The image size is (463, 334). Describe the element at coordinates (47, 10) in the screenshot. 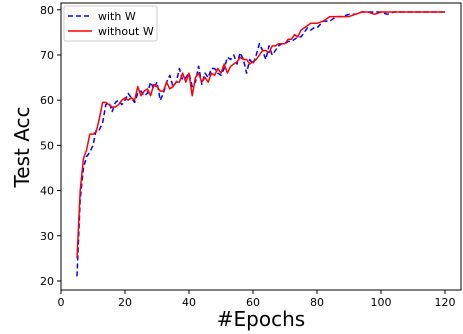

I see `y-tick-label: 80` at that location.